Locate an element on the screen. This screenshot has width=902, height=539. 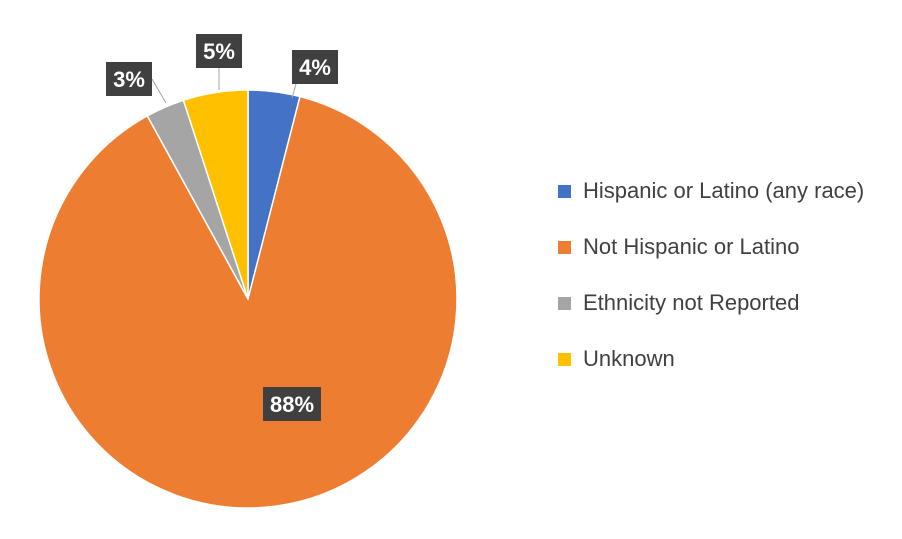
data-label-hispanic: 4% is located at coordinates (315, 67).